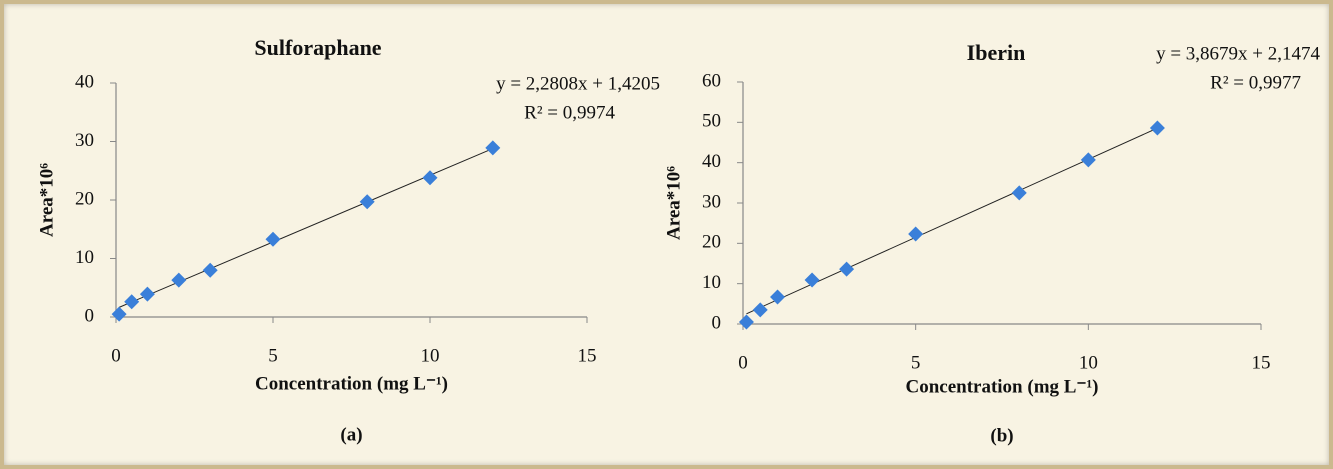 The width and height of the screenshot is (1333, 469). Describe the element at coordinates (996, 52) in the screenshot. I see `chart-title: Iberin` at that location.